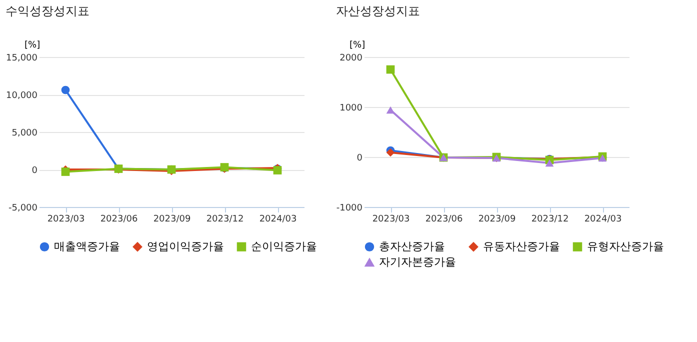  What do you see at coordinates (351, 109) in the screenshot?
I see `y-tick-label: 1000` at bounding box center [351, 109].